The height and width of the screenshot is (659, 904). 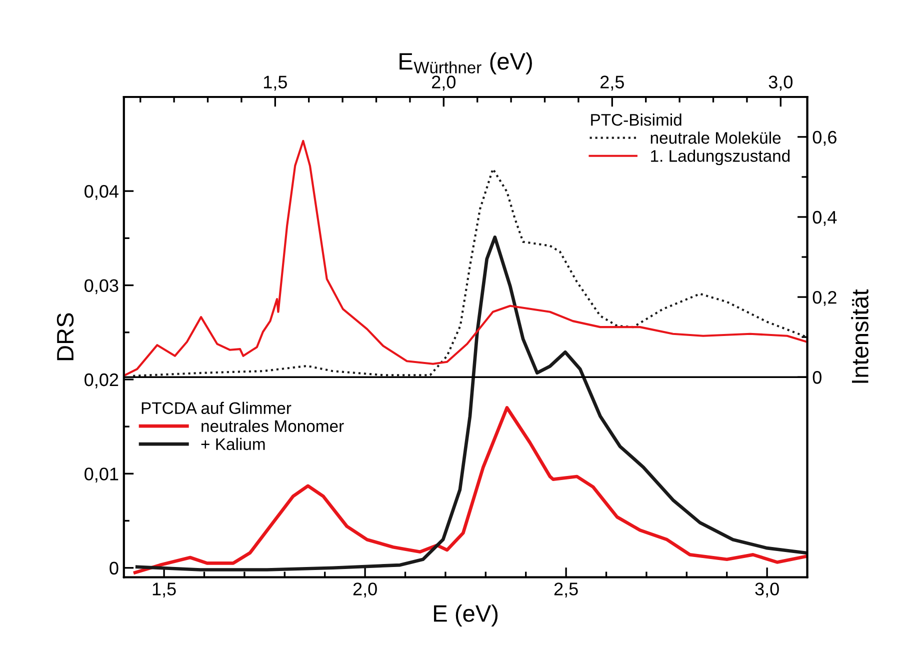 I want to click on legend-label: neutrales Monomer, so click(x=273, y=426).